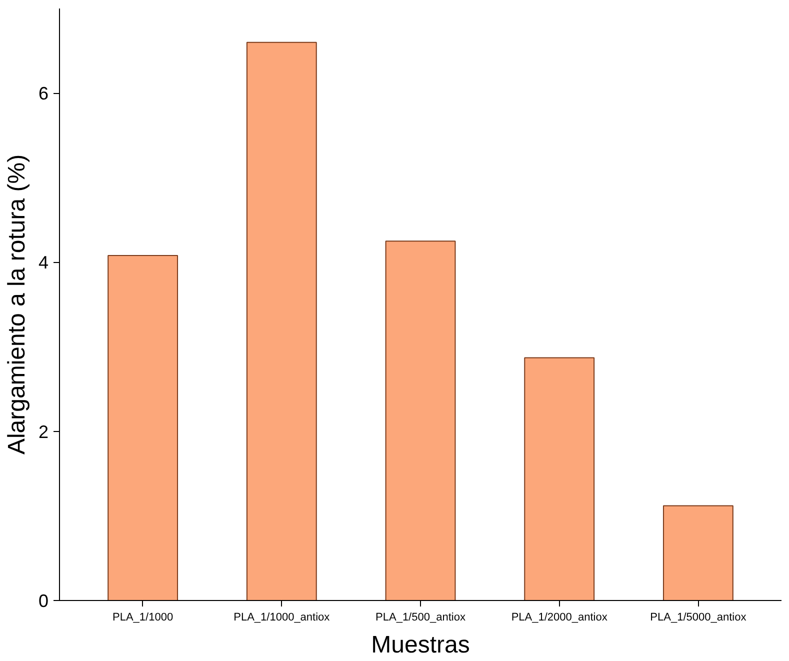 The width and height of the screenshot is (789, 661). I want to click on y-tick-label: 0, so click(43, 601).